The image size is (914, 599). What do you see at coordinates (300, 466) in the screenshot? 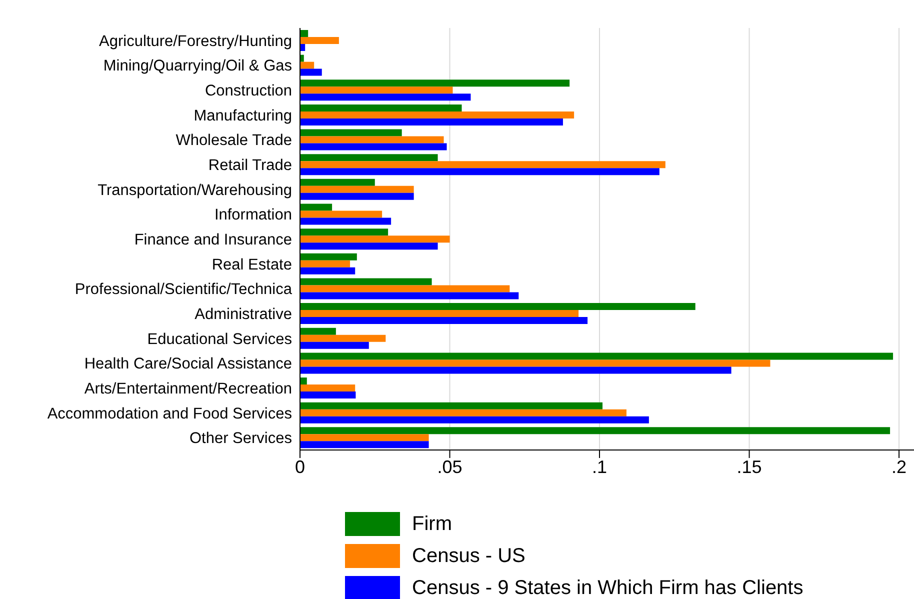
I see `x-tick-label: 0` at bounding box center [300, 466].